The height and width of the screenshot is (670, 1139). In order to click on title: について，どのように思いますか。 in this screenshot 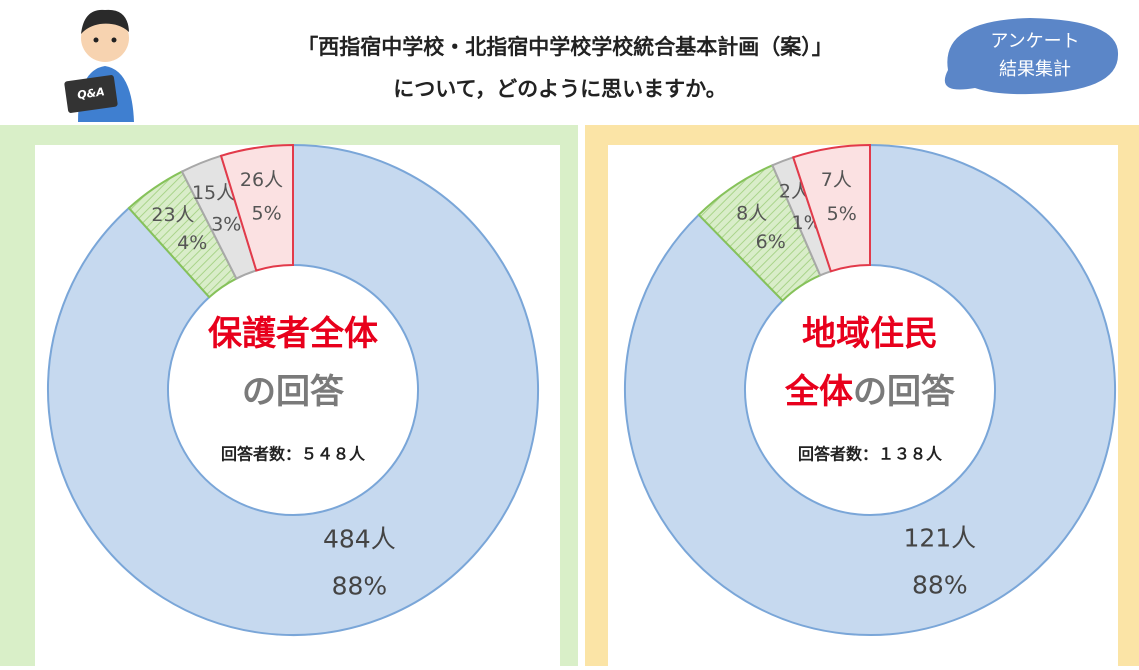, I will do `click(559, 89)`.